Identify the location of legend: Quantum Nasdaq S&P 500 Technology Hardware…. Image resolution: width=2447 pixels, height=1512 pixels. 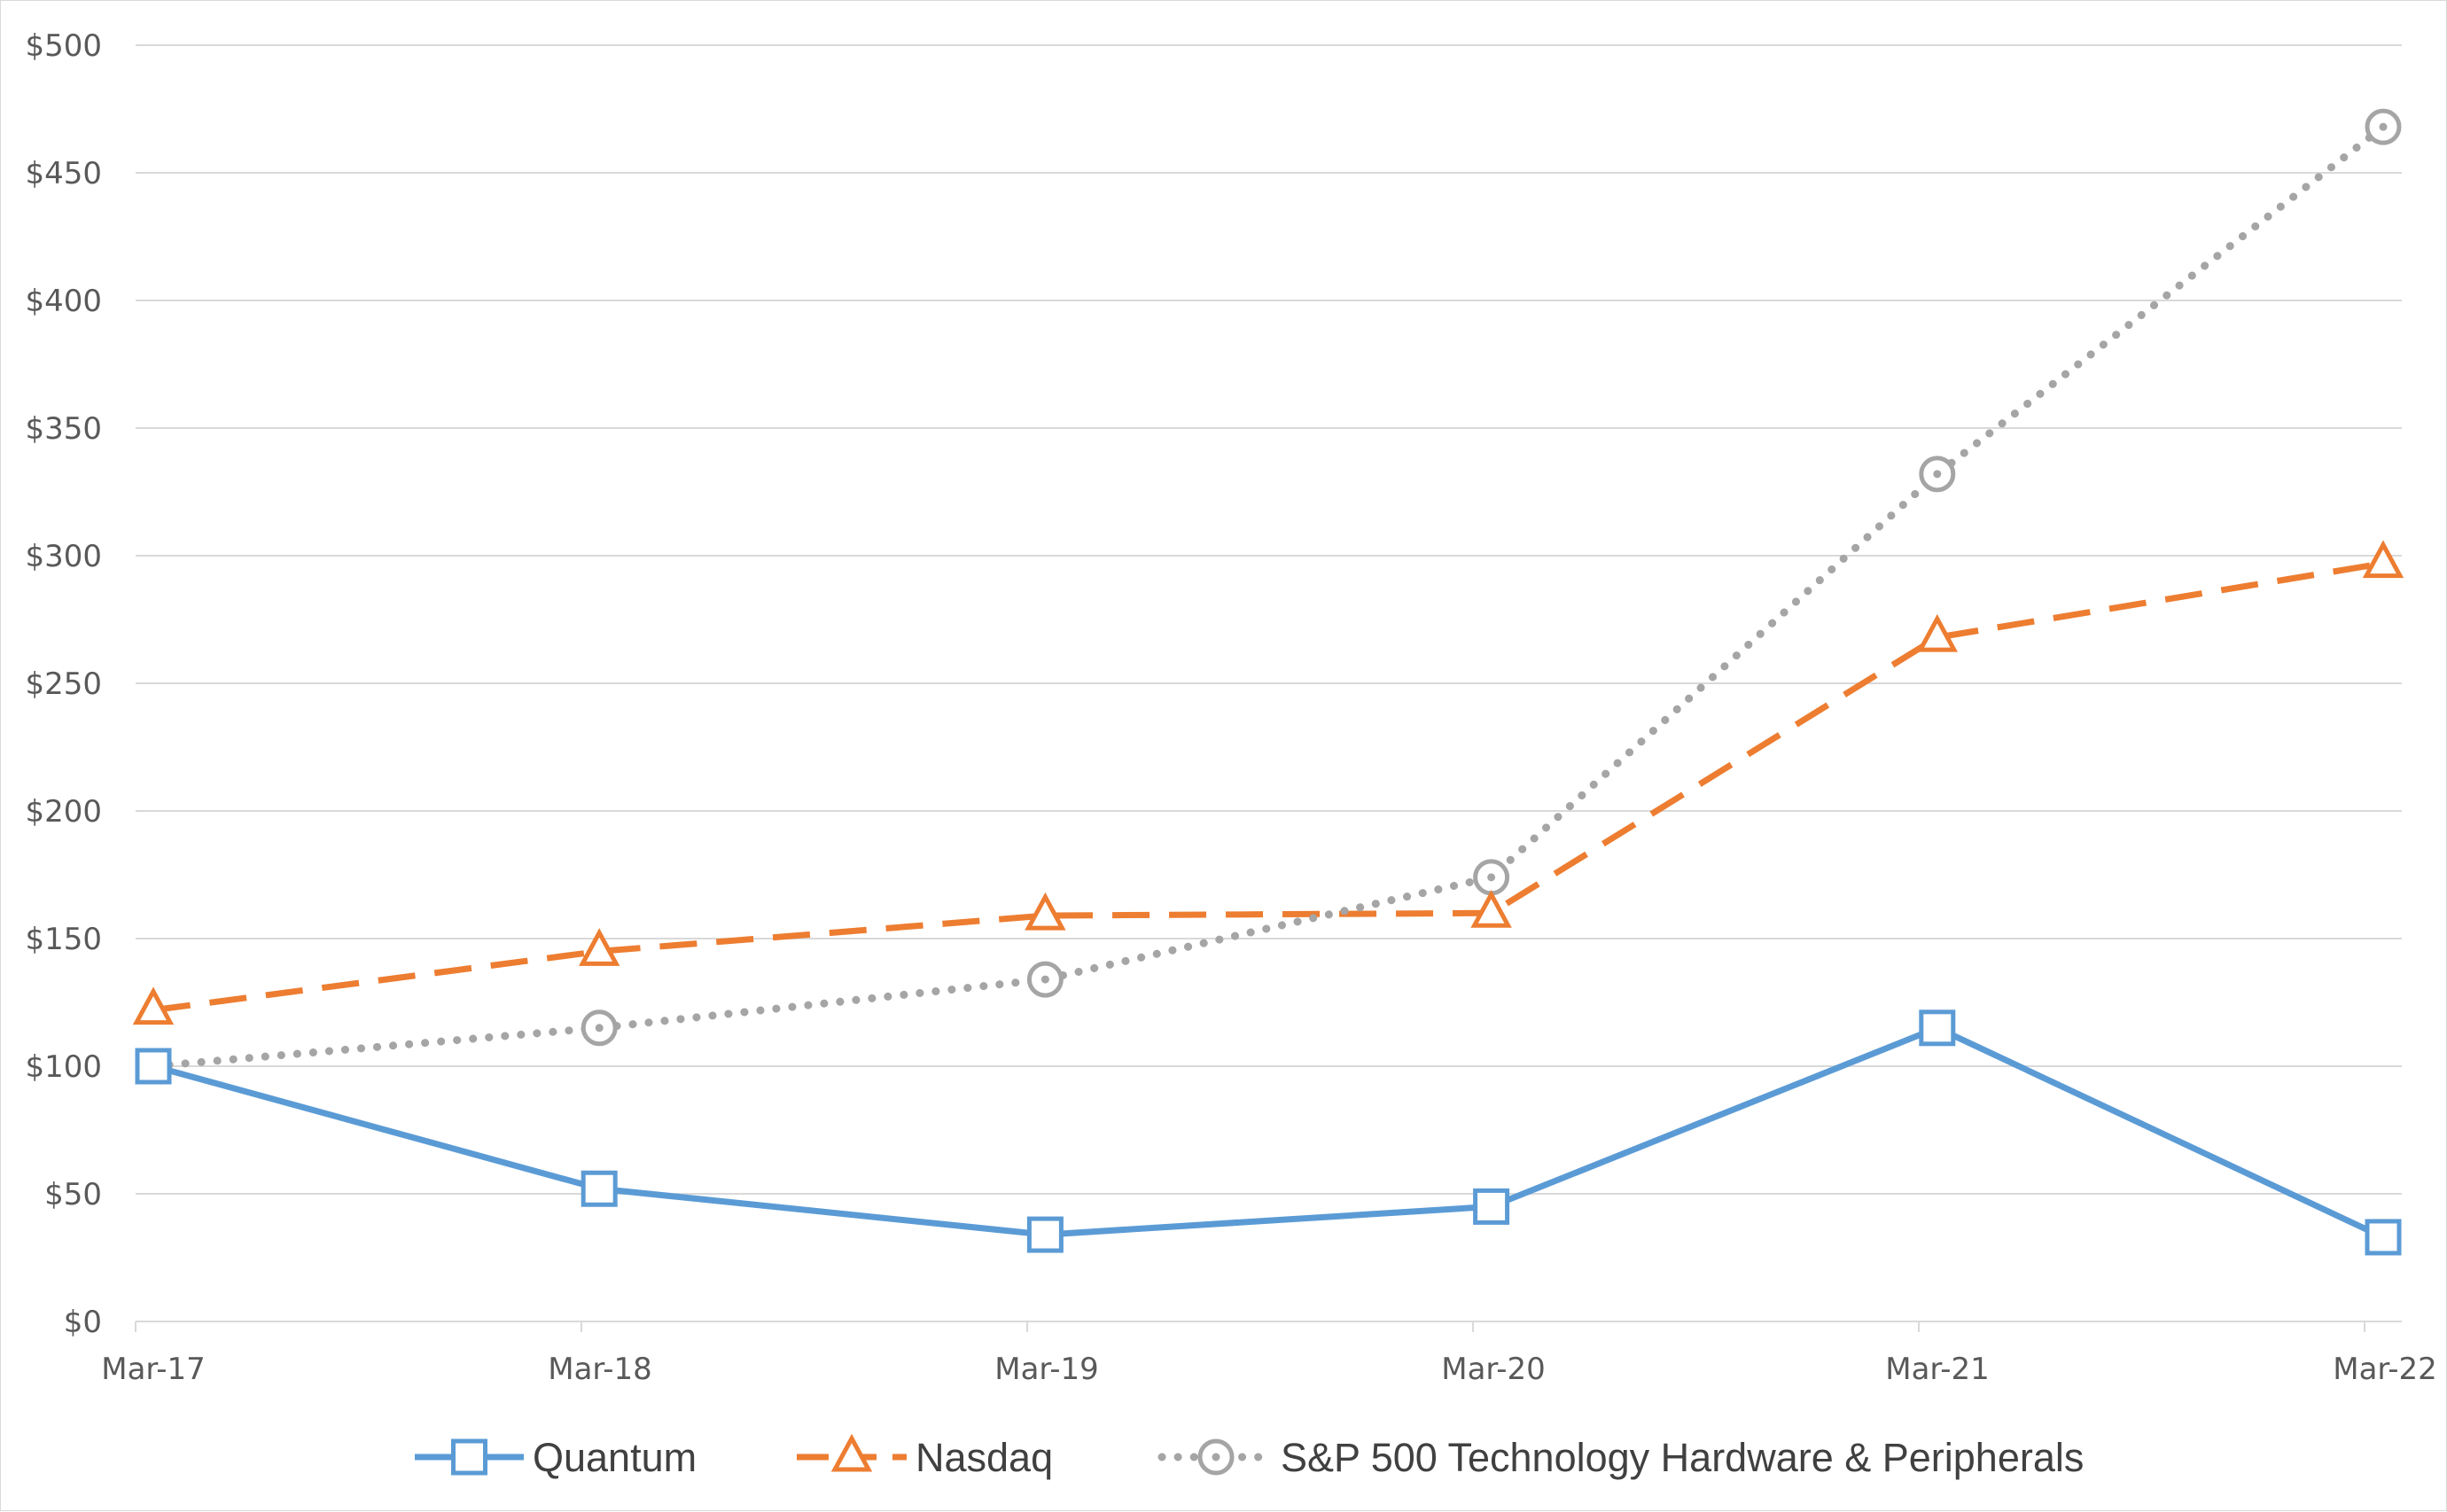
(1249, 1457).